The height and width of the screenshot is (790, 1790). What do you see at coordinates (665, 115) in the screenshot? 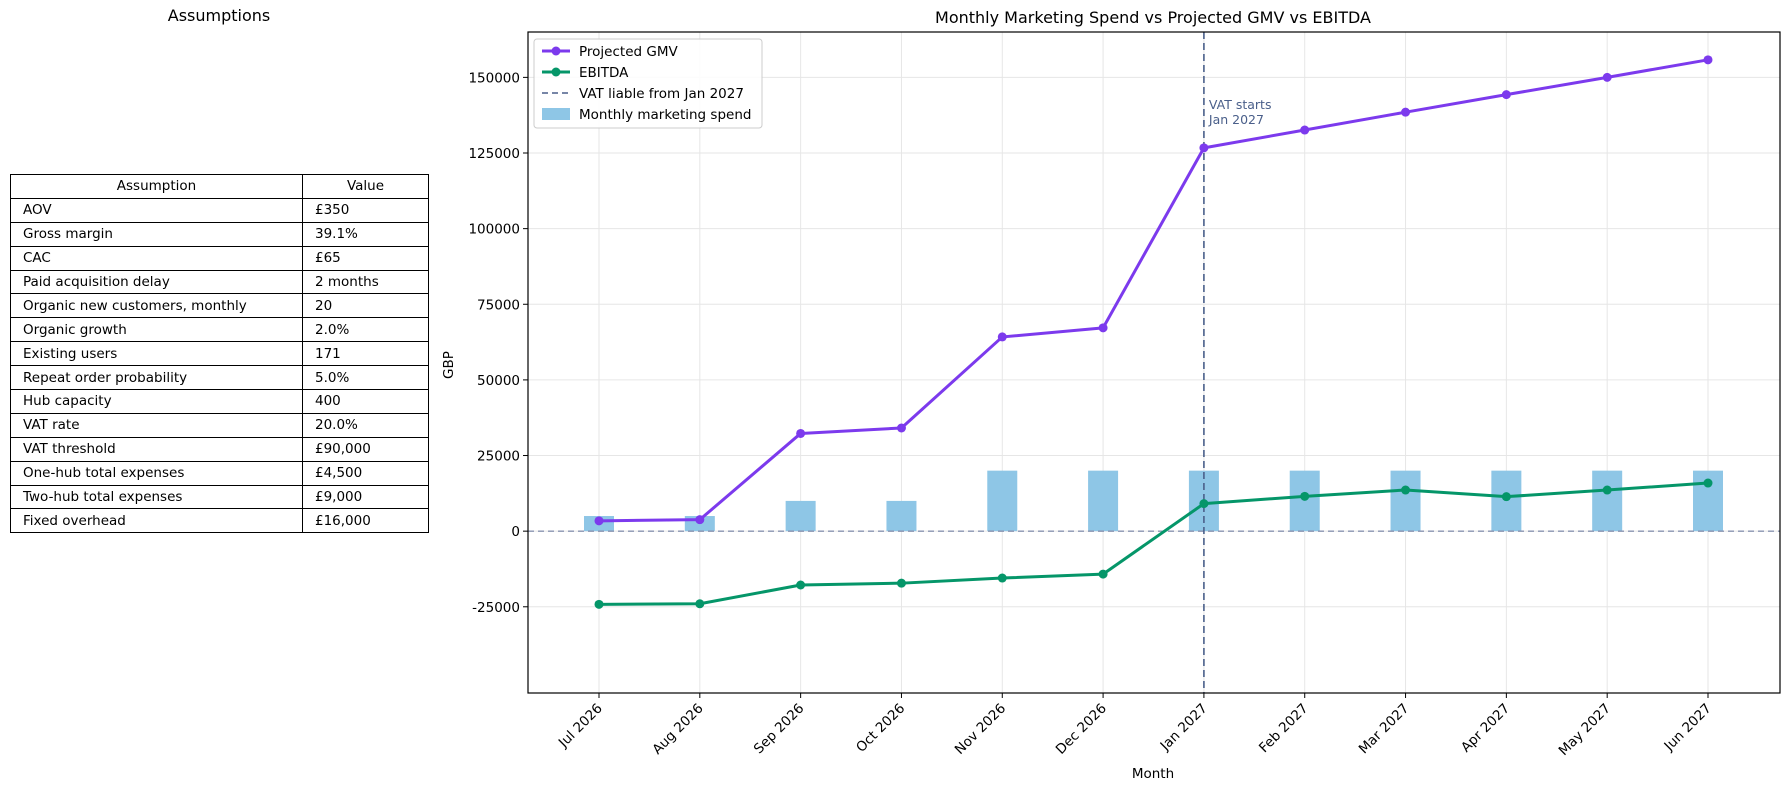
I see `legend-label: Monthly marketing spend` at bounding box center [665, 115].